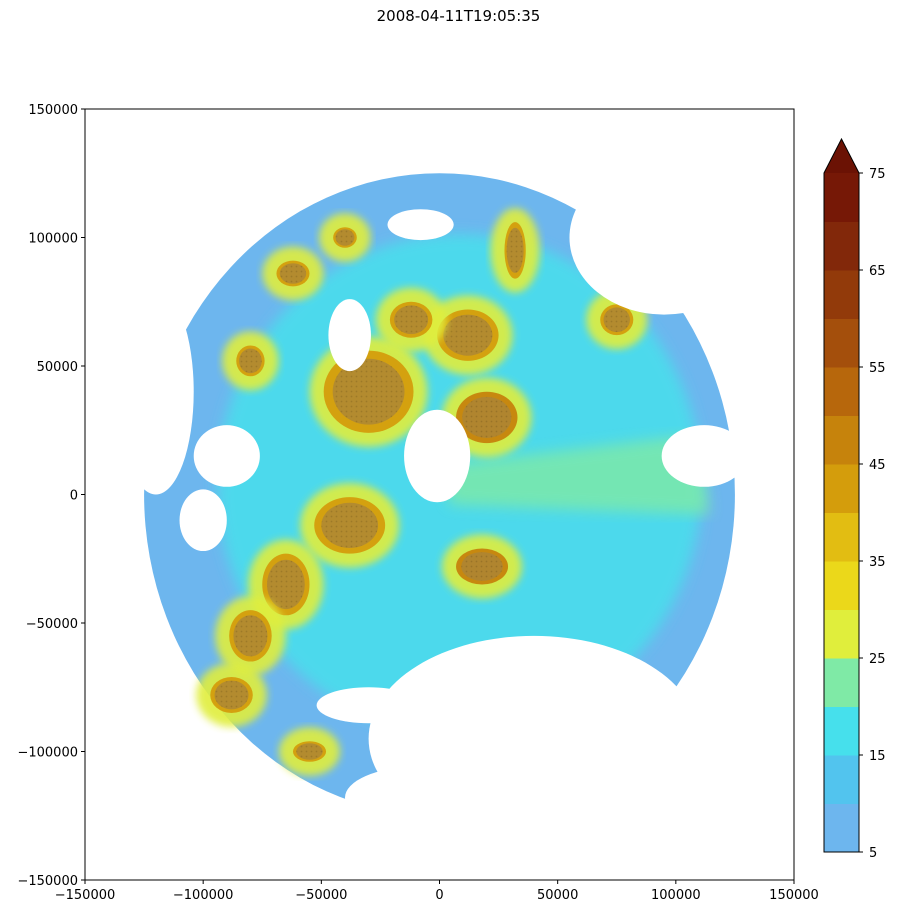 The width and height of the screenshot is (897, 913). What do you see at coordinates (877, 271) in the screenshot?
I see `colorbar-tick-label: 65` at bounding box center [877, 271].